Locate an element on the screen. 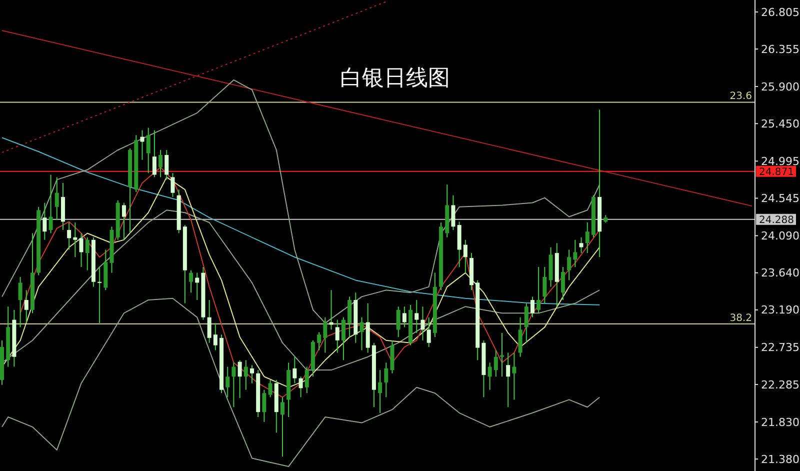 The image size is (800, 471). annotation: 23.6 is located at coordinates (741, 96).